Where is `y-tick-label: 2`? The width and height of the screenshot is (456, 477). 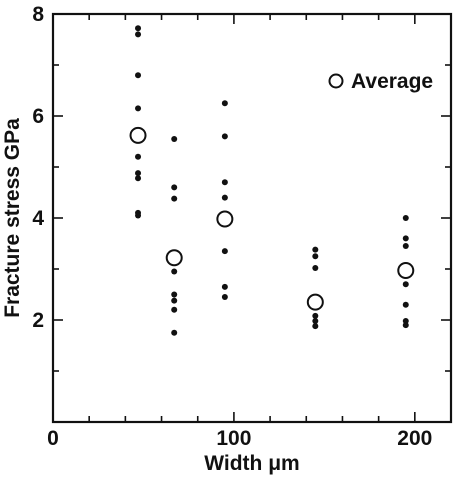
y-tick-label: 2 is located at coordinates (38, 320).